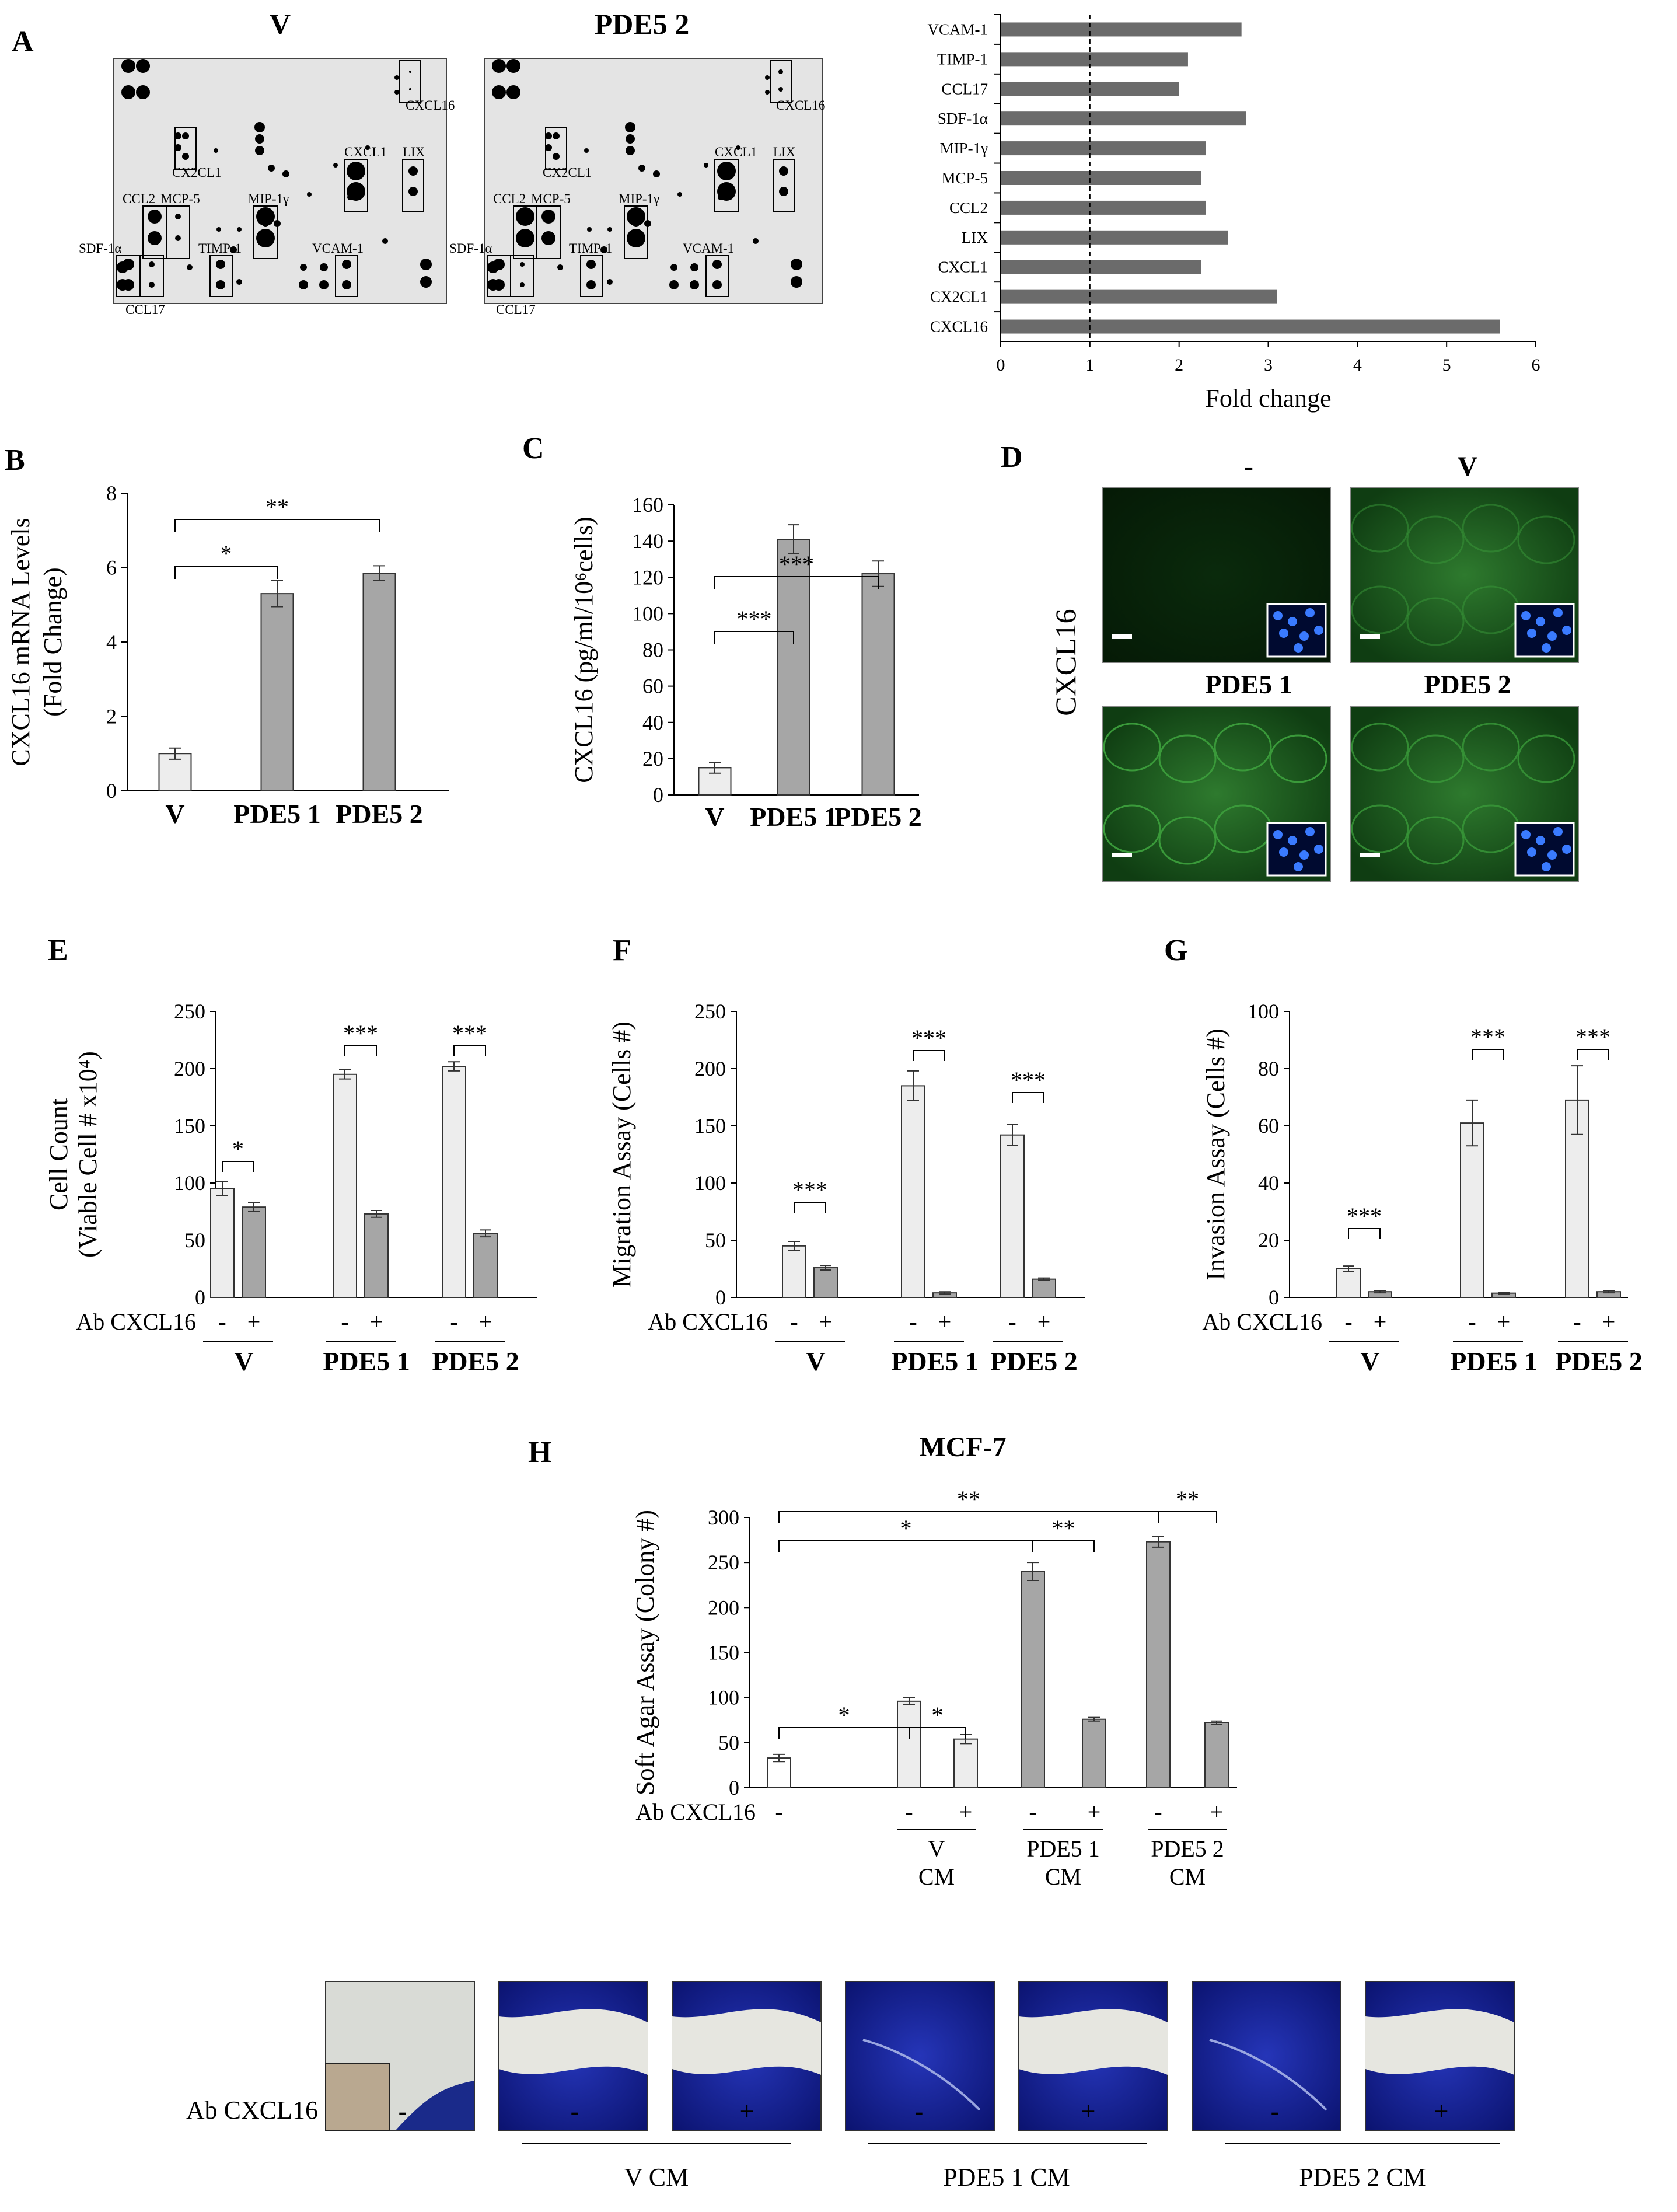 The width and height of the screenshot is (1677, 2212). I want to click on category-label: PDE5 2, so click(878, 817).